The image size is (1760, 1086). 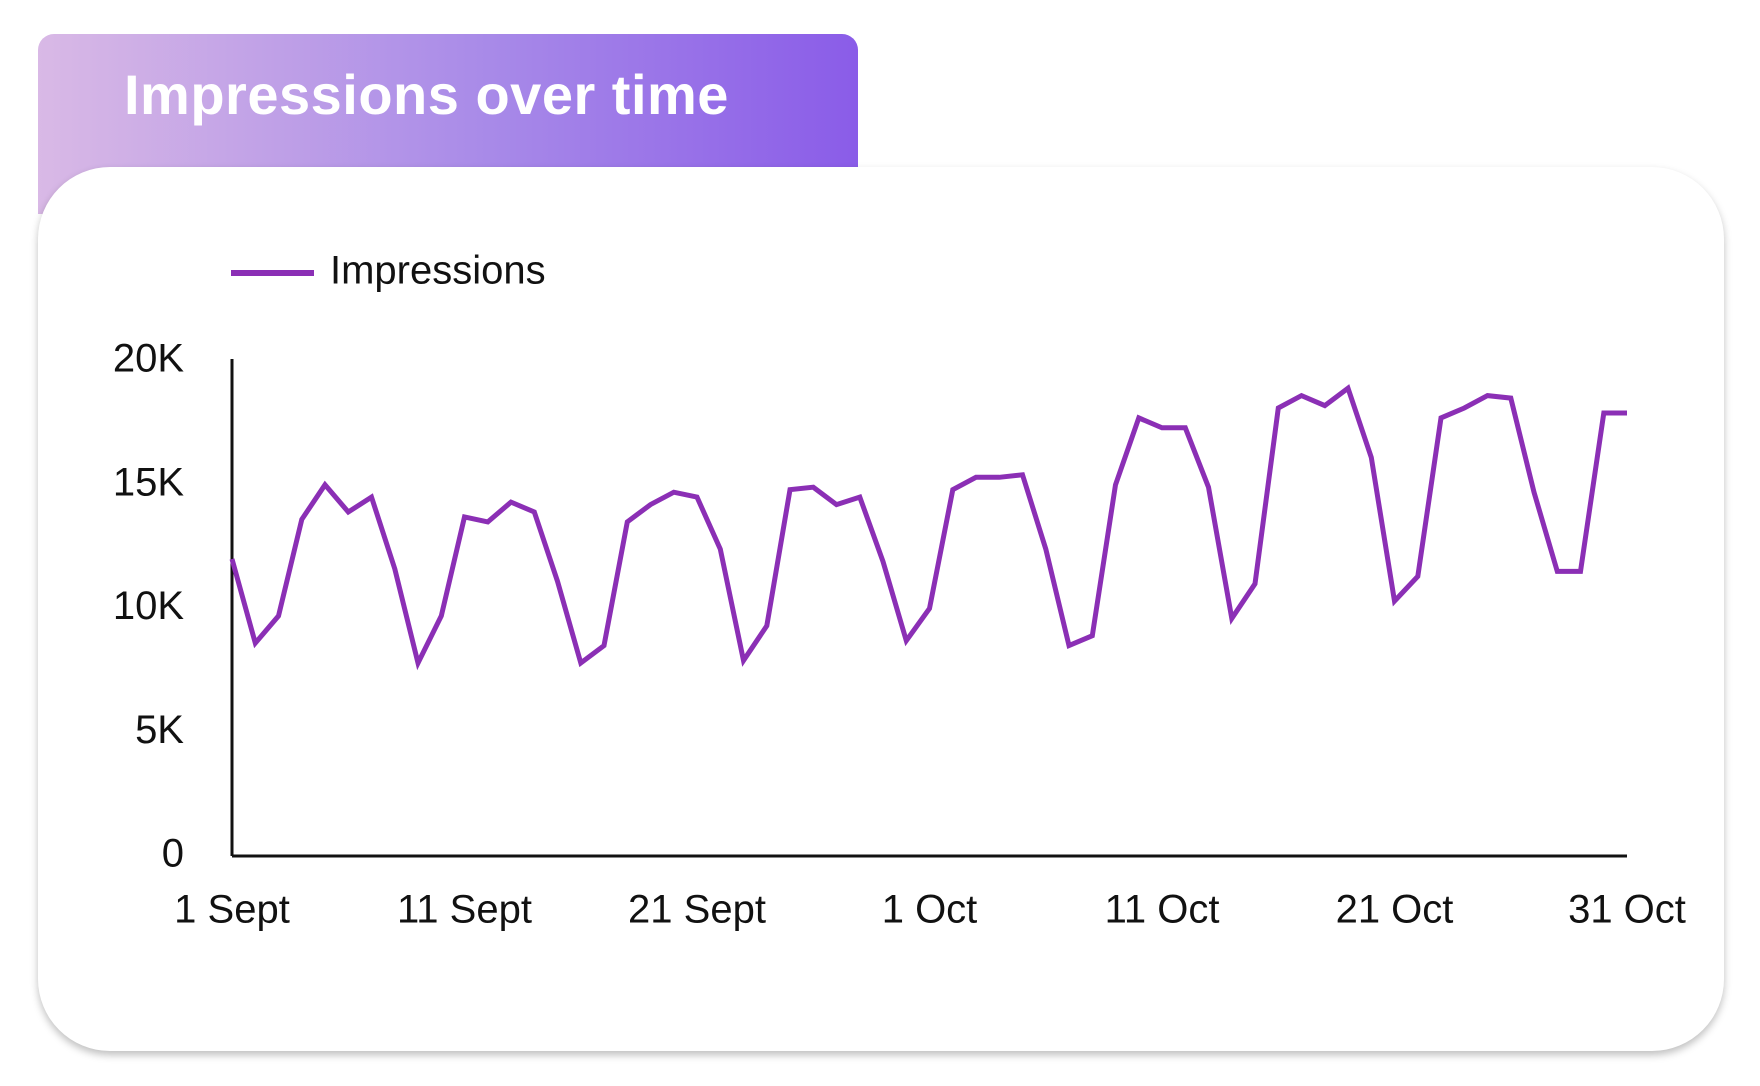 I want to click on chart-title: Impressions over time, so click(x=426, y=94).